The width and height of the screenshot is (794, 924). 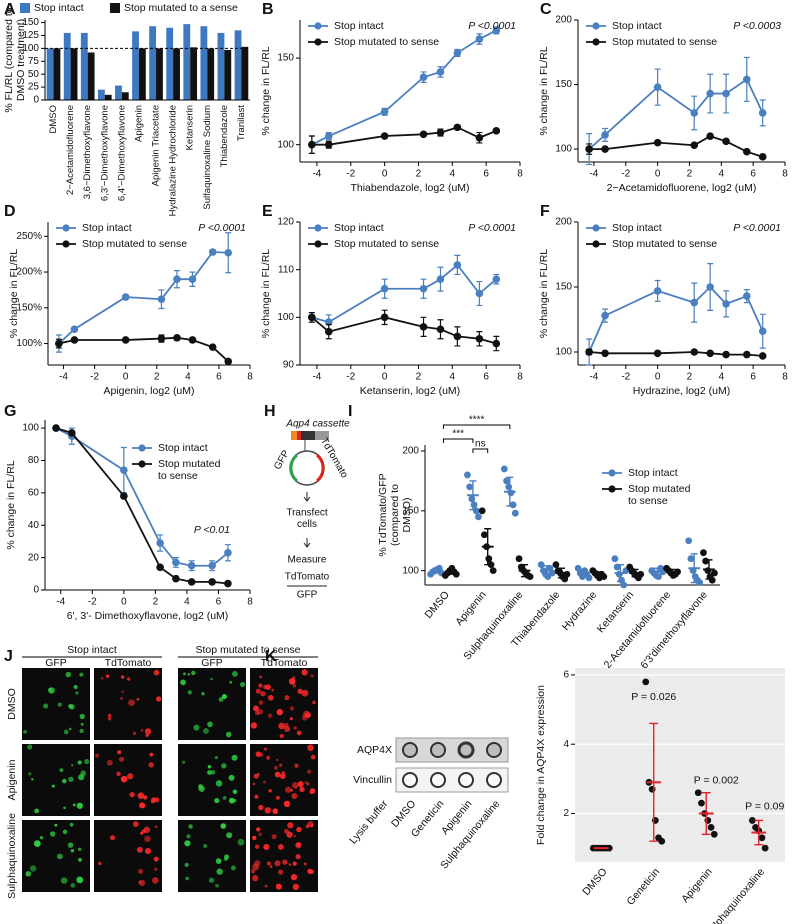 What do you see at coordinates (471, 608) in the screenshot?
I see `x-tick-label: Apigenin` at bounding box center [471, 608].